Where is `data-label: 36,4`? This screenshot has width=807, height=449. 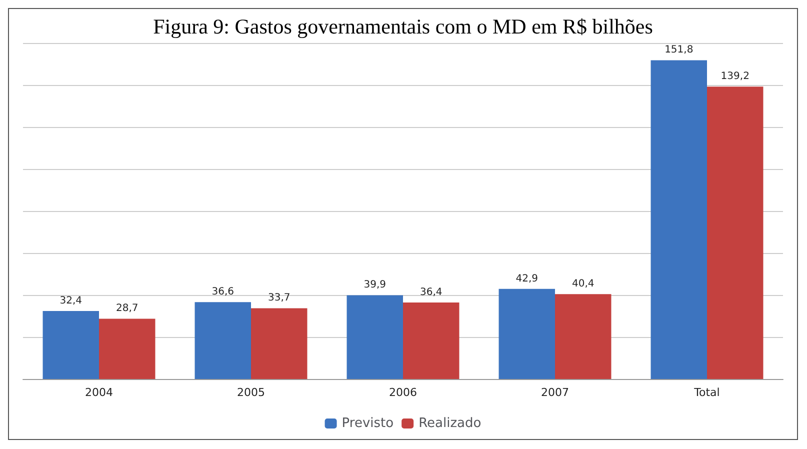
data-label: 36,4 is located at coordinates (431, 292).